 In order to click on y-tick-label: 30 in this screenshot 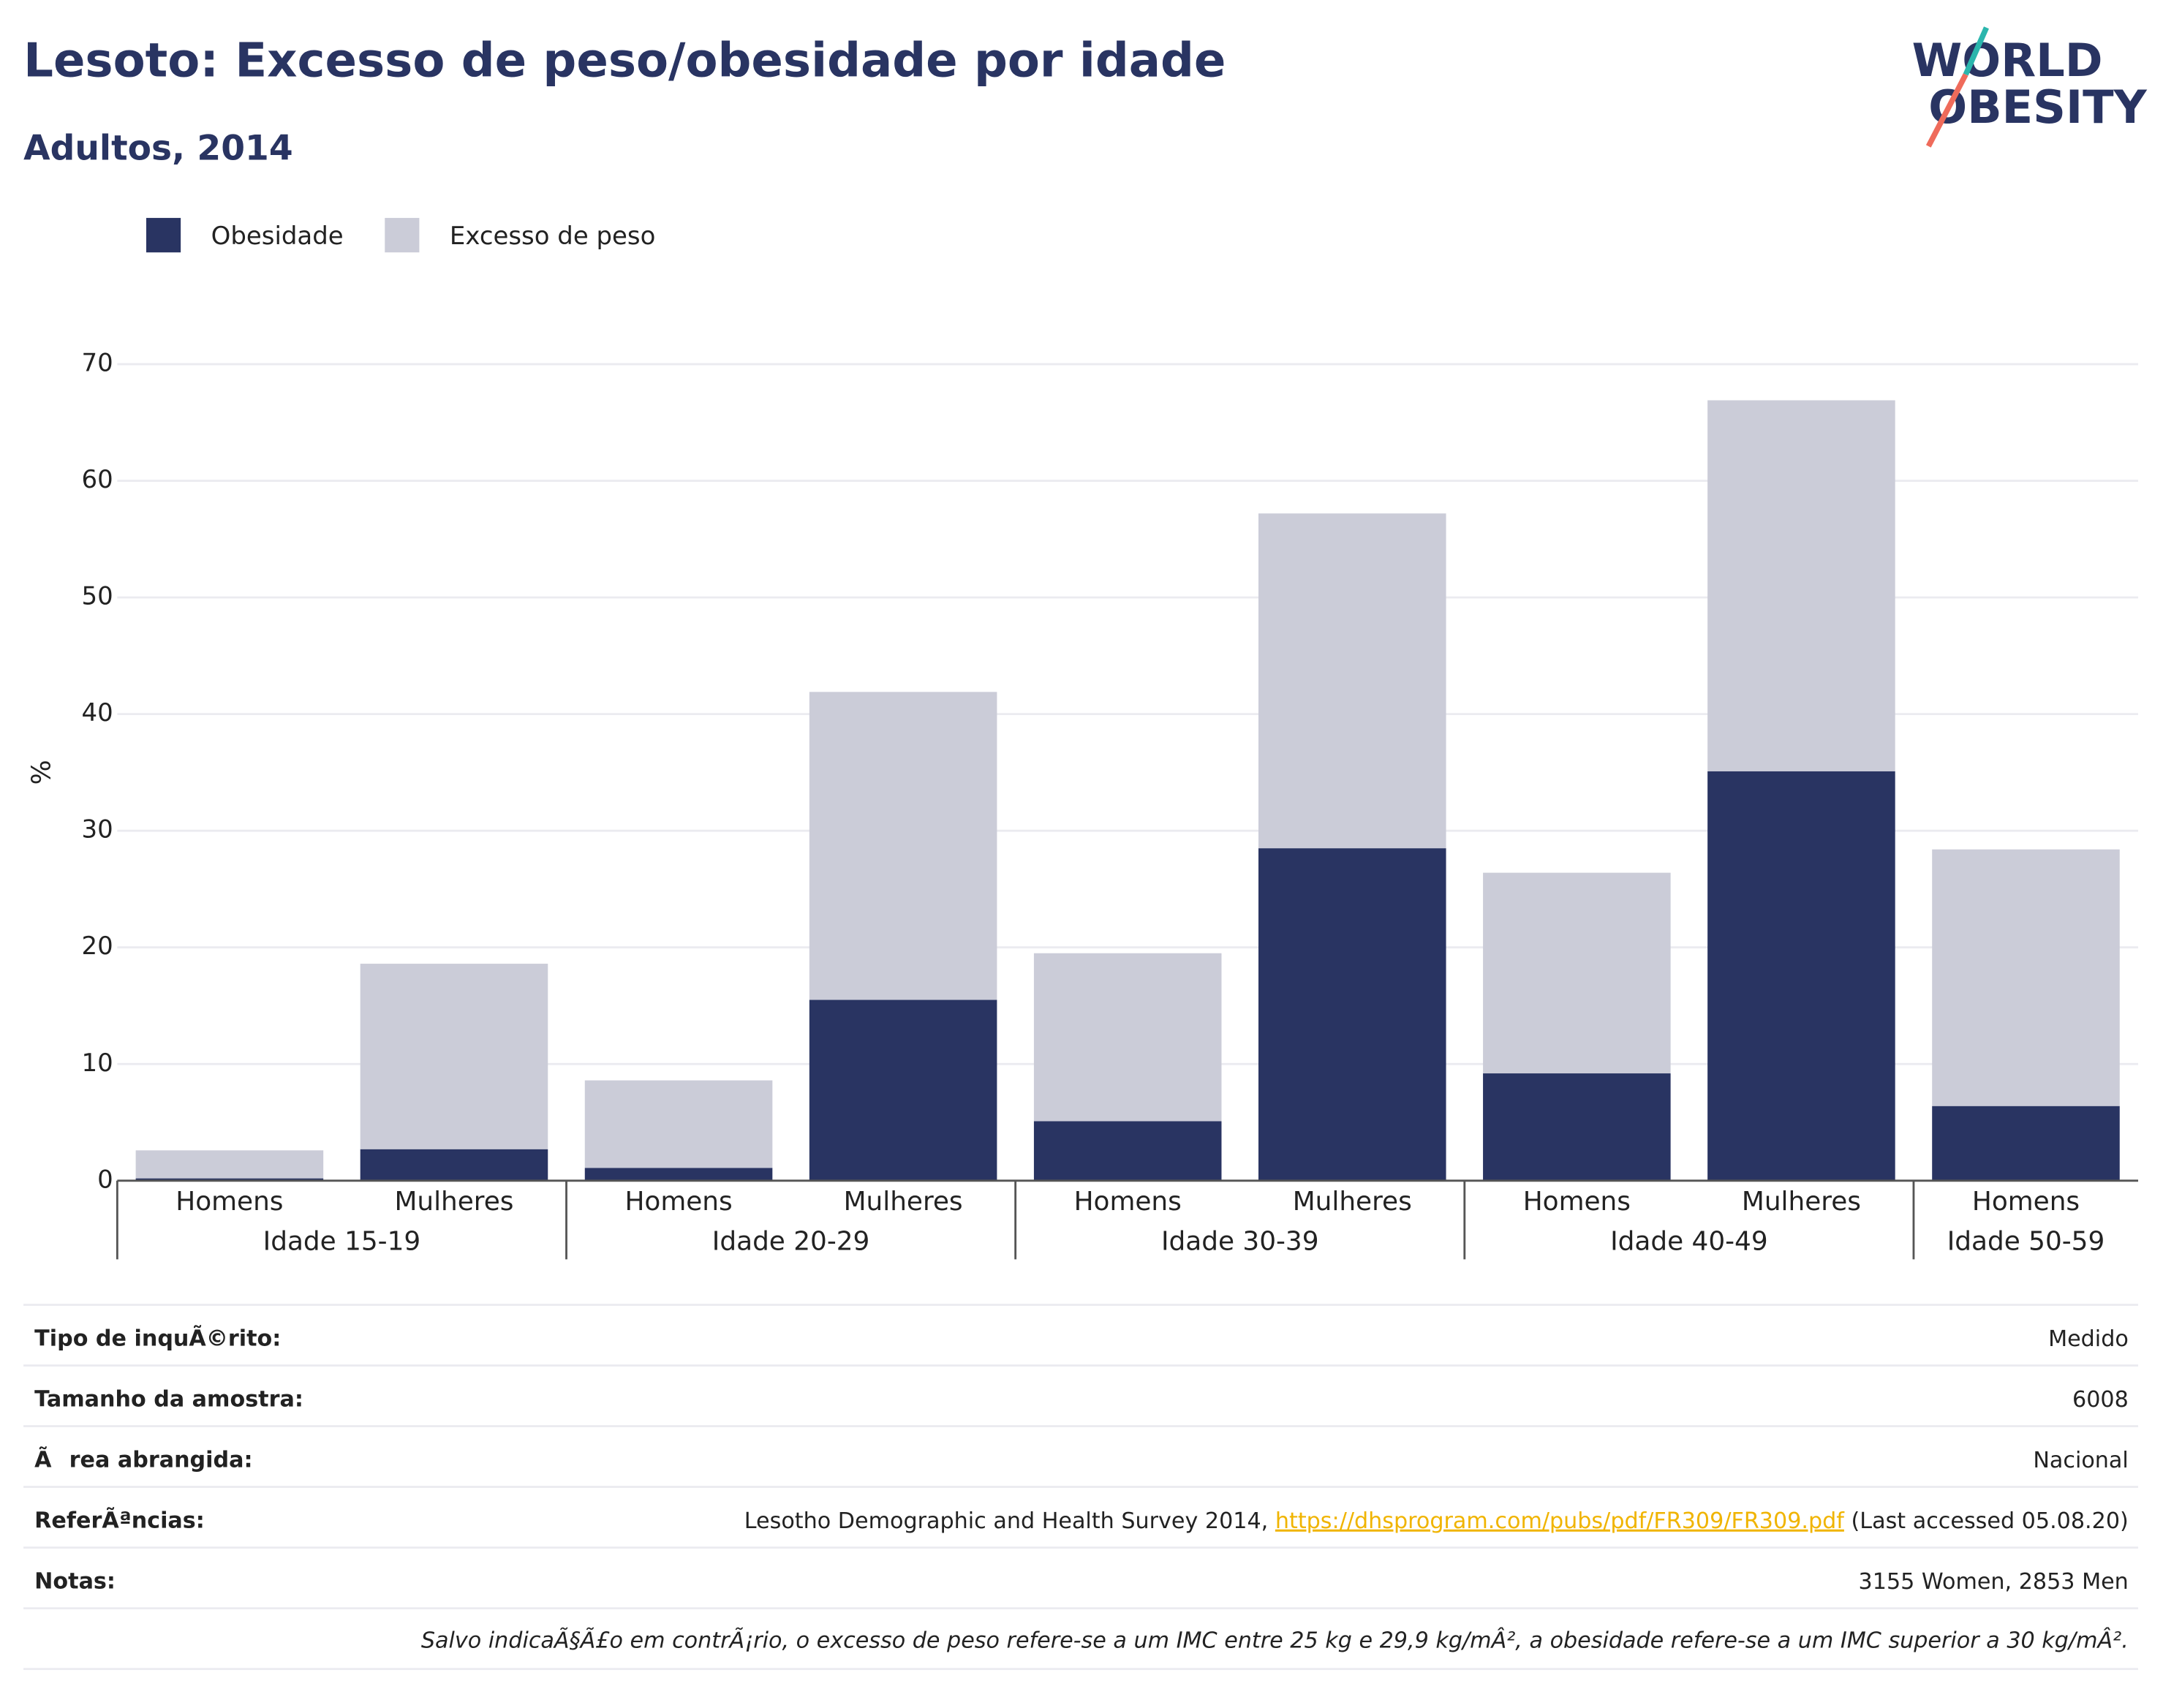, I will do `click(98, 829)`.